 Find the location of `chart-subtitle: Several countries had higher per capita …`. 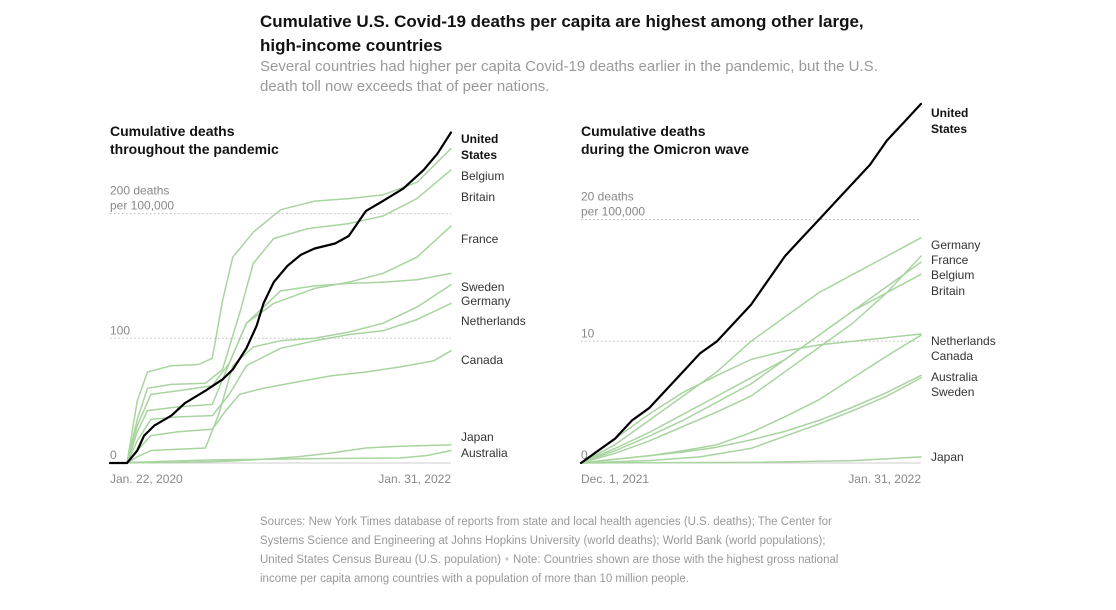

chart-subtitle: Several countries had higher per capita … is located at coordinates (569, 76).